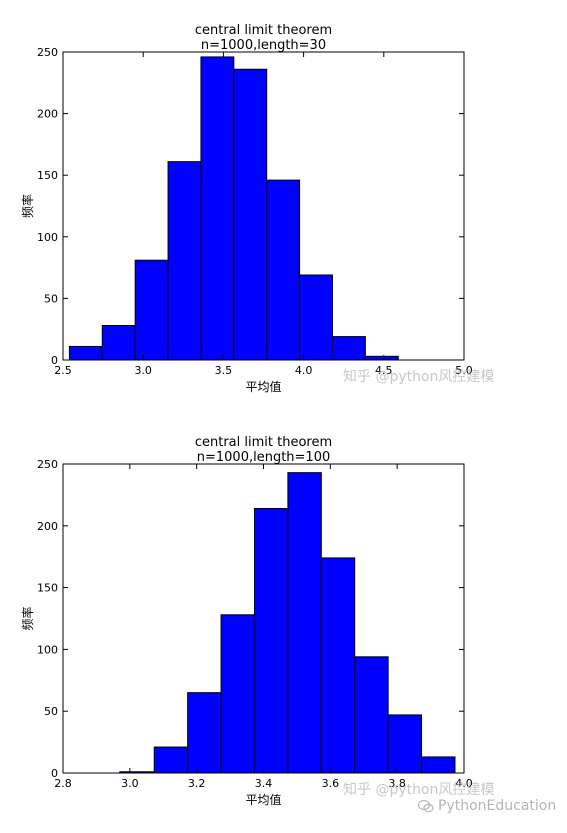  I want to click on chart-subtitle: n=1000,length=100, so click(264, 457).